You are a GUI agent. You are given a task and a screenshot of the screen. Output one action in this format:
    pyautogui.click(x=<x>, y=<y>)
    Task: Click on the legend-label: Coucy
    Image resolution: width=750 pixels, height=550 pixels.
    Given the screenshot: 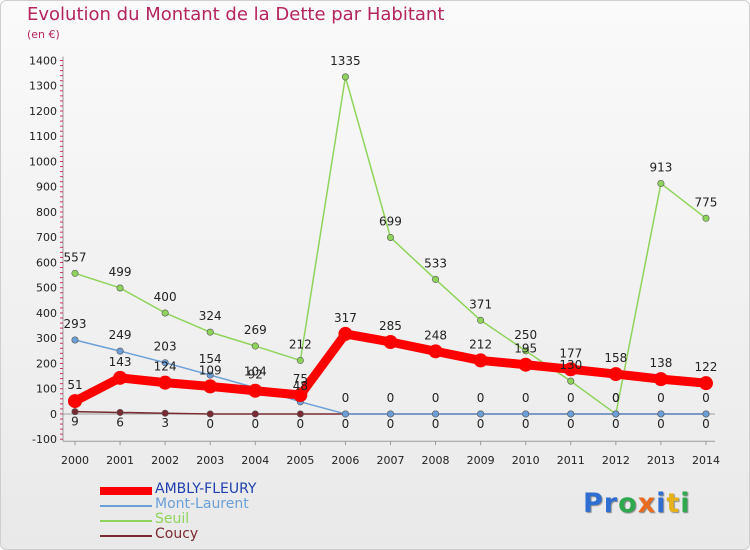 What is the action you would take?
    pyautogui.click(x=177, y=534)
    